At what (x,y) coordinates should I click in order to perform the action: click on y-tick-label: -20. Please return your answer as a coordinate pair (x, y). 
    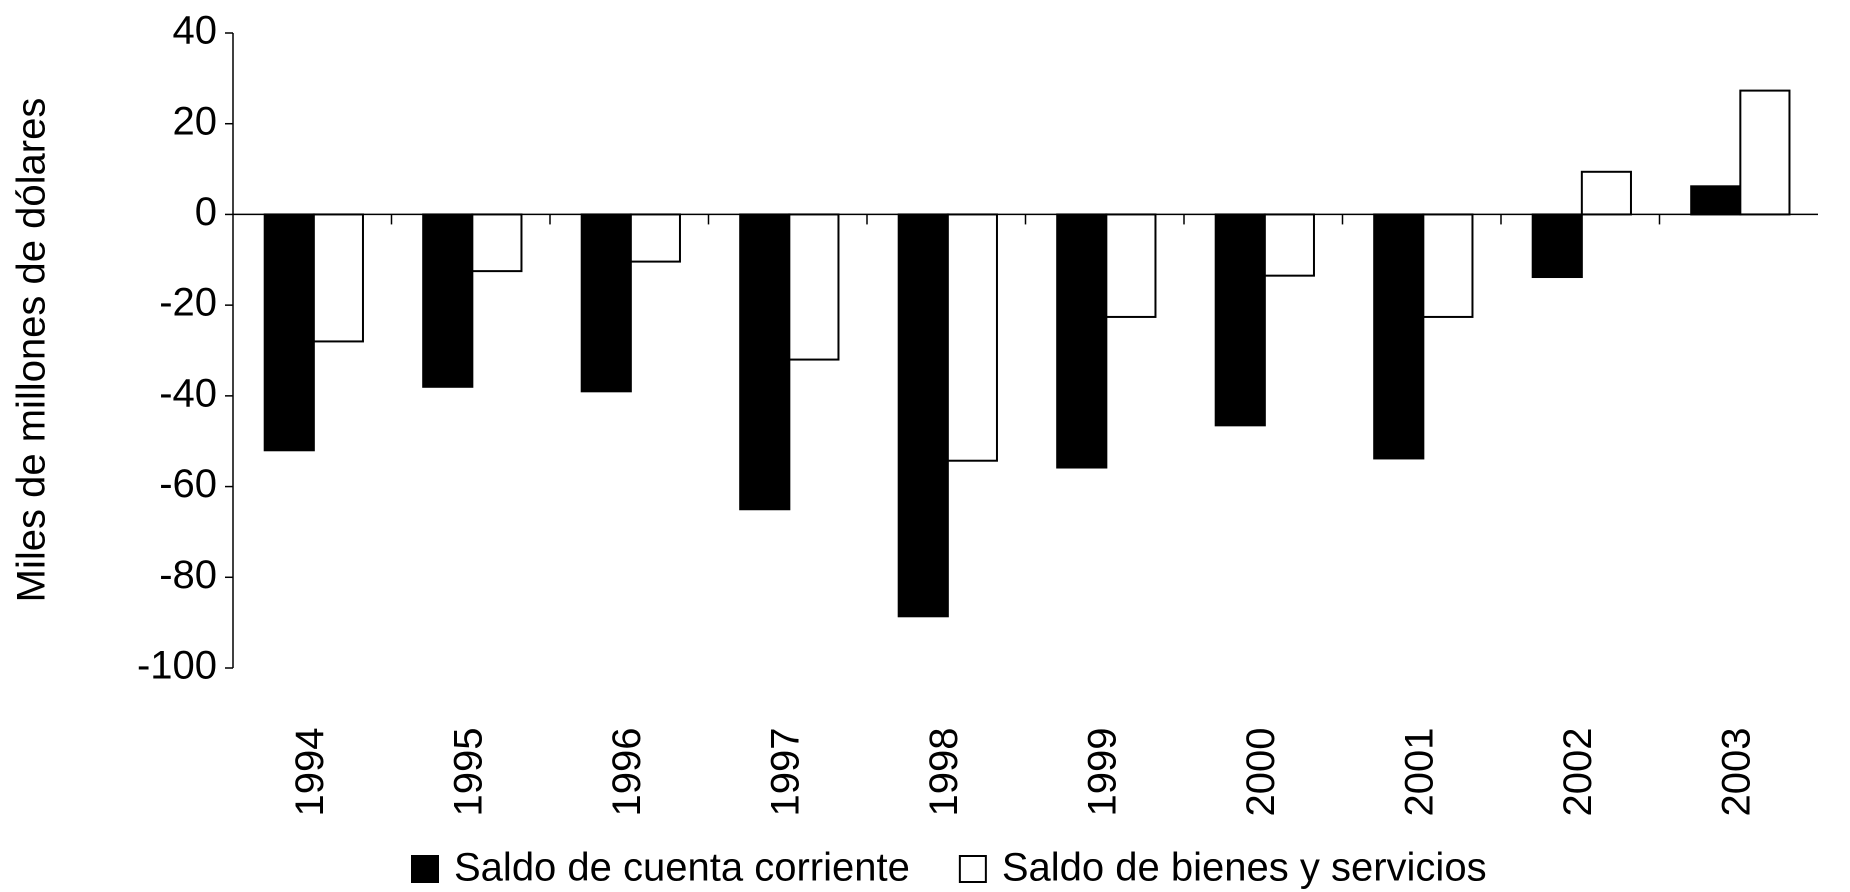
    Looking at the image, I should click on (188, 303).